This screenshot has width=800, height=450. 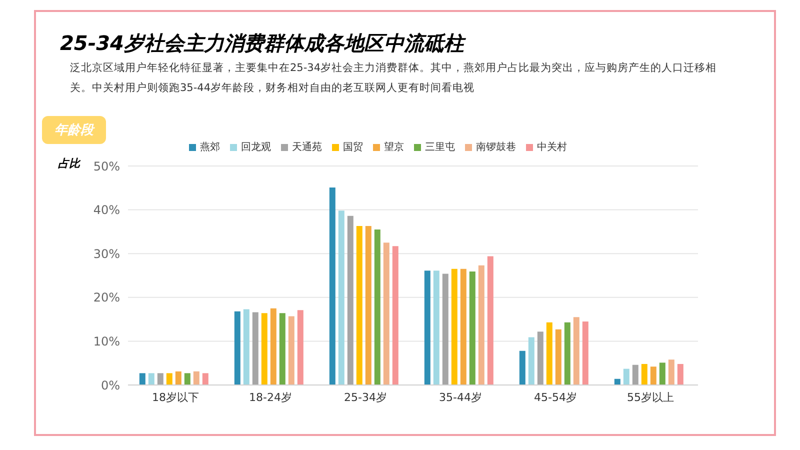 I want to click on legend-label: 国贸, so click(x=353, y=147).